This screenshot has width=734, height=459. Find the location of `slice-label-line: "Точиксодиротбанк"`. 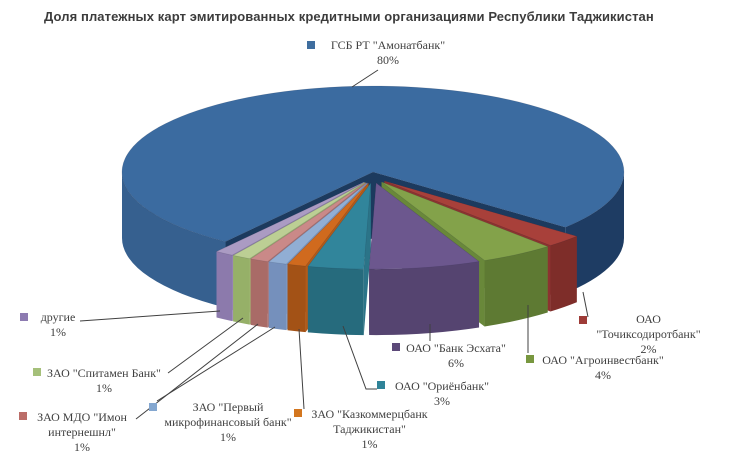

slice-label-line: "Точиксодиротбанк" is located at coordinates (648, 334).